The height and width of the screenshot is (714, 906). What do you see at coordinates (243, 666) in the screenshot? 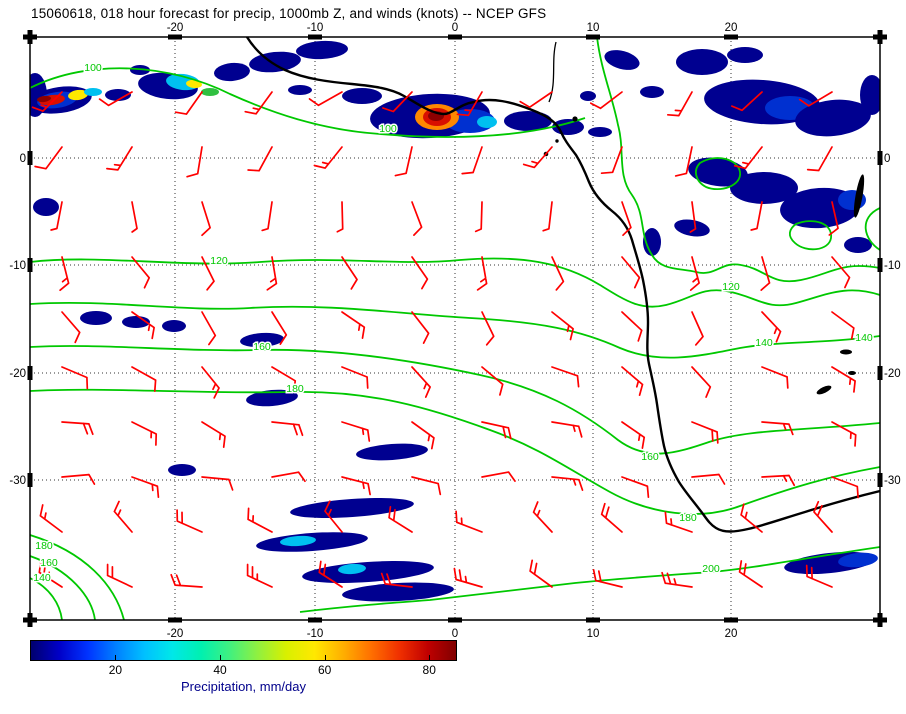
I see `colorbar-ticks: 20 40 60 80` at bounding box center [243, 666].